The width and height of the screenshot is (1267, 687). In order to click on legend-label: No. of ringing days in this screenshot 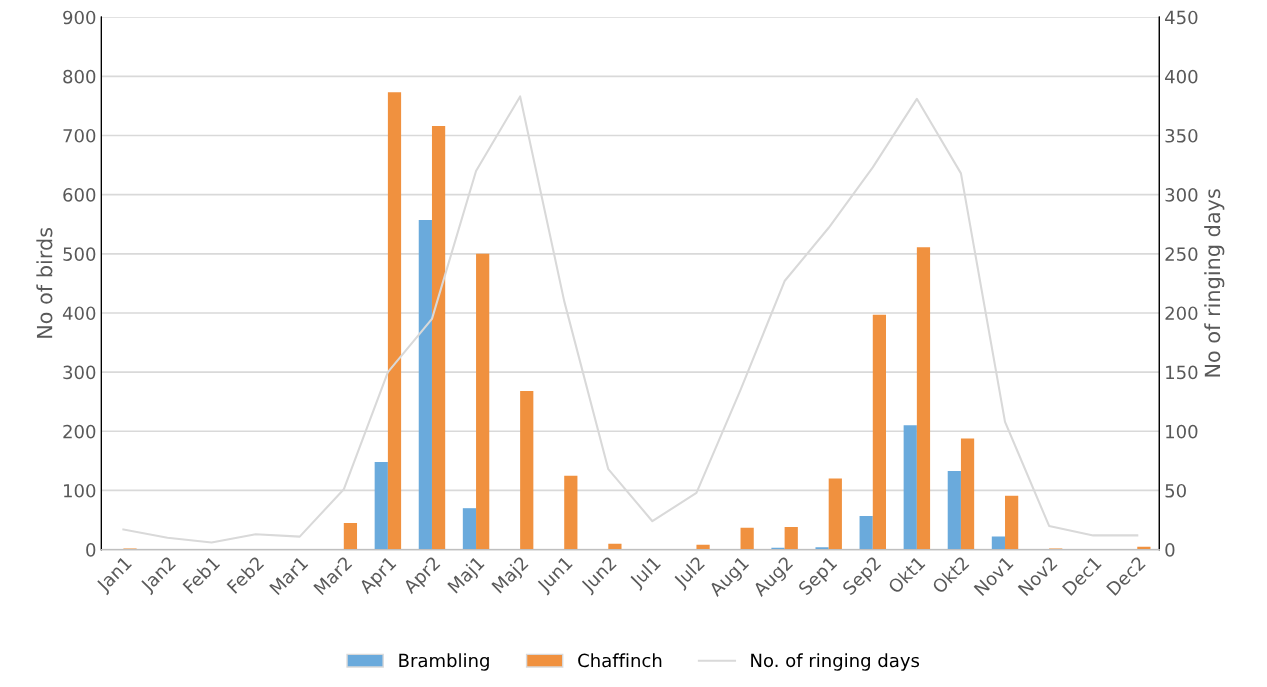, I will do `click(835, 662)`.